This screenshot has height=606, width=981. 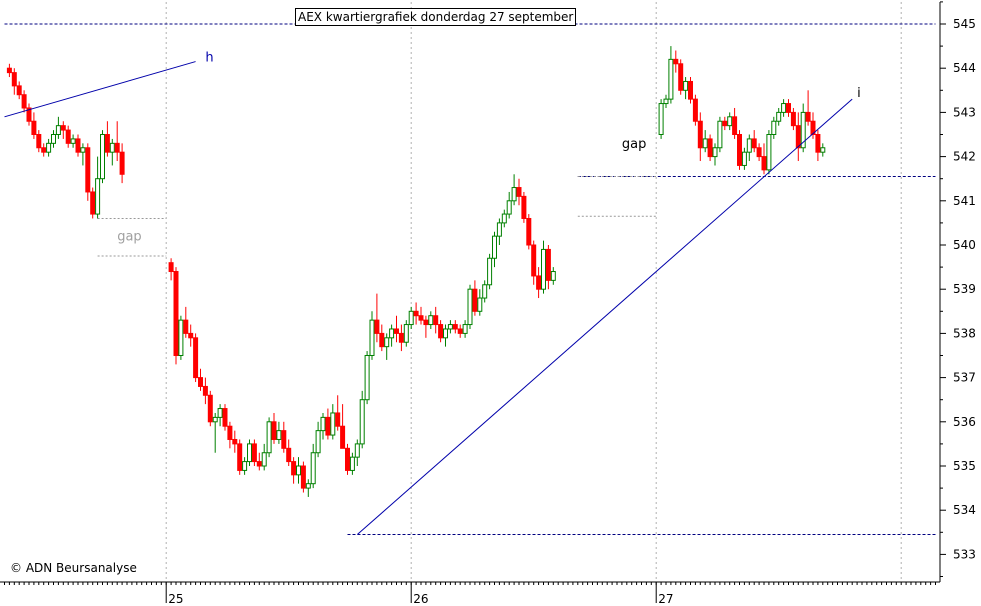 What do you see at coordinates (964, 378) in the screenshot?
I see `y-tick-label-537: 537` at bounding box center [964, 378].